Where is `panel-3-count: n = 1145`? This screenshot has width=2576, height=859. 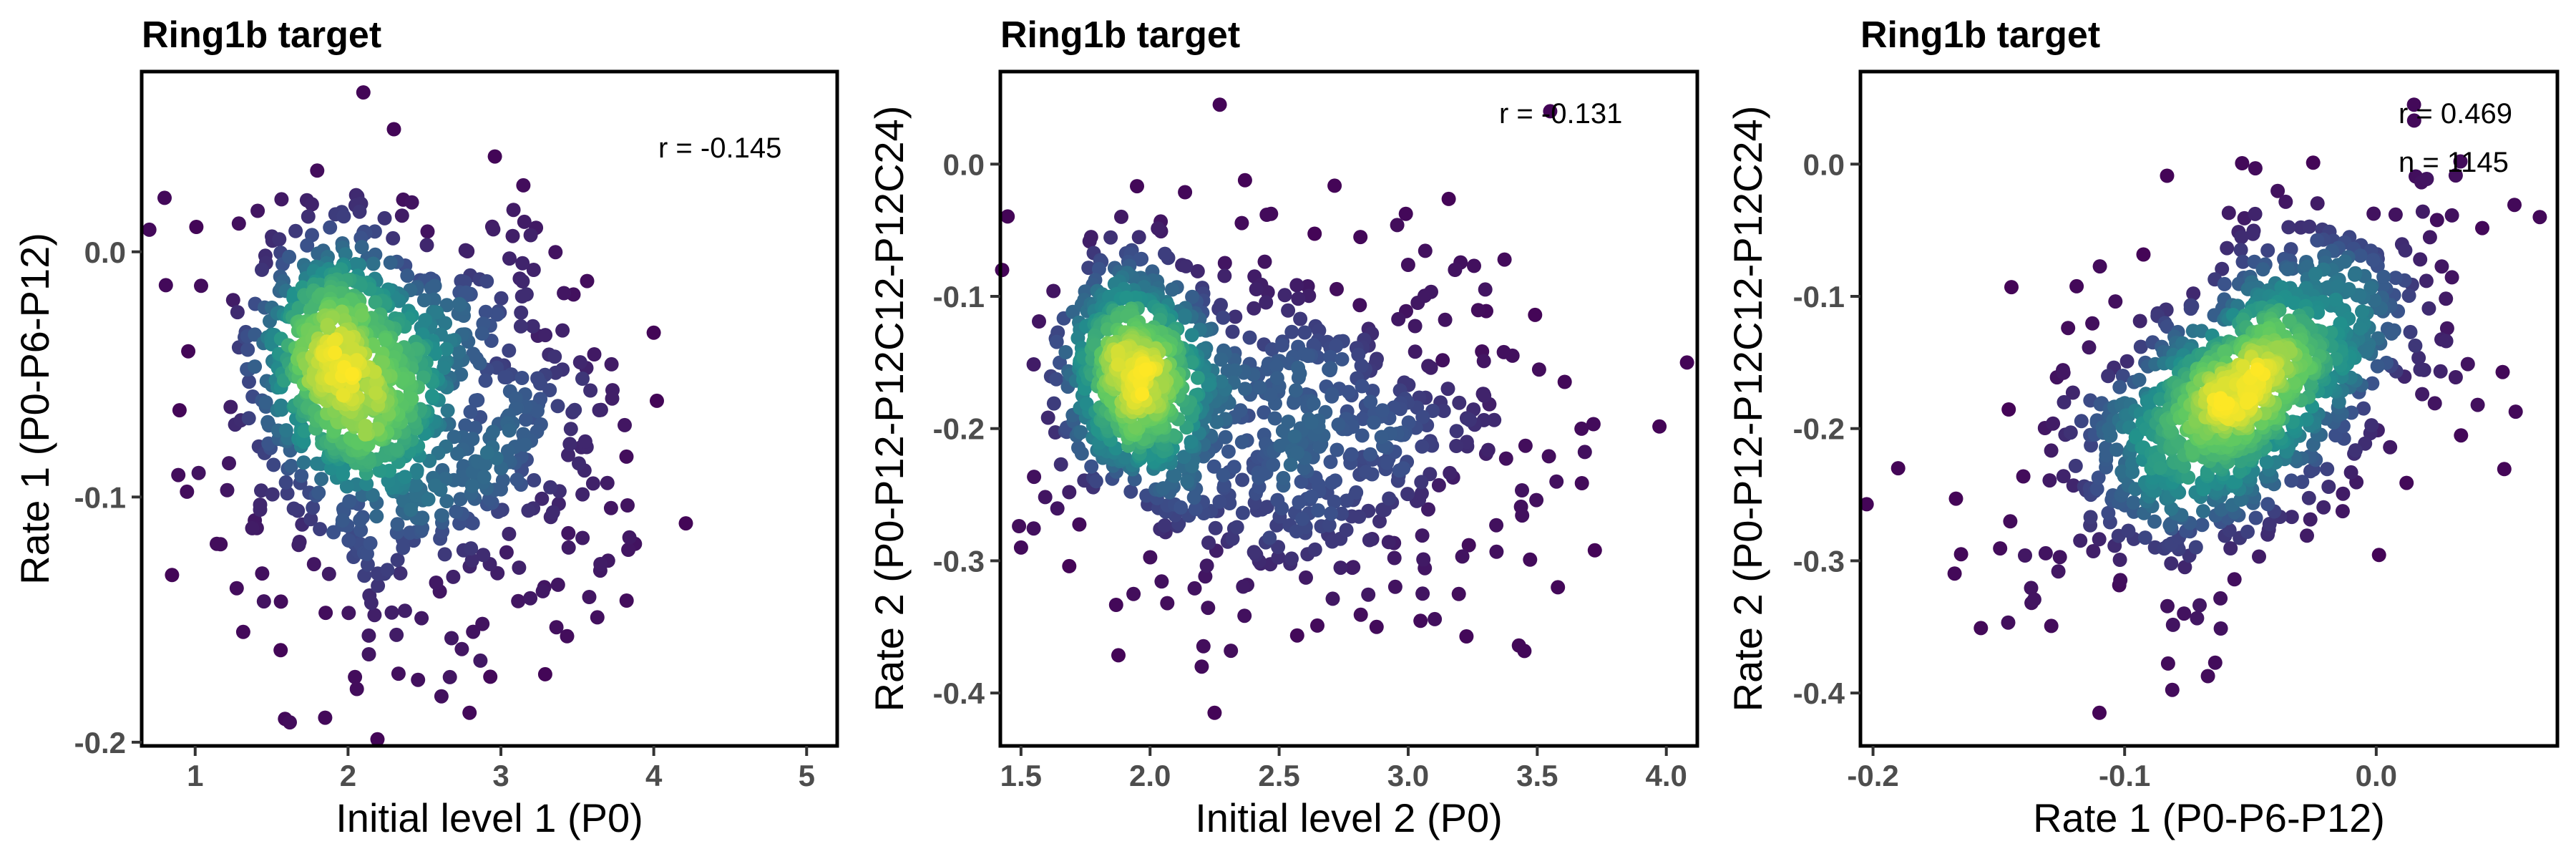
panel-3-count: n = 1145 is located at coordinates (2454, 162).